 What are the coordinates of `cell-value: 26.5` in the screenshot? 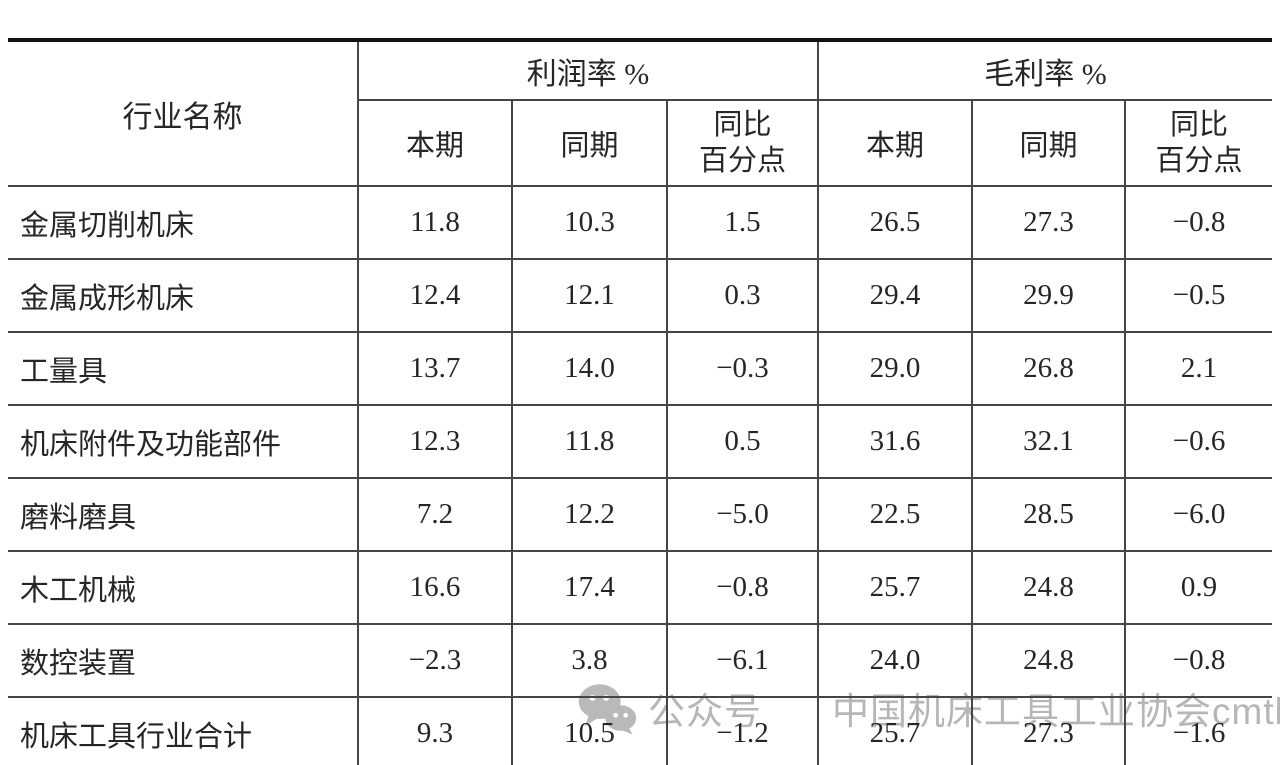 It's located at (895, 222).